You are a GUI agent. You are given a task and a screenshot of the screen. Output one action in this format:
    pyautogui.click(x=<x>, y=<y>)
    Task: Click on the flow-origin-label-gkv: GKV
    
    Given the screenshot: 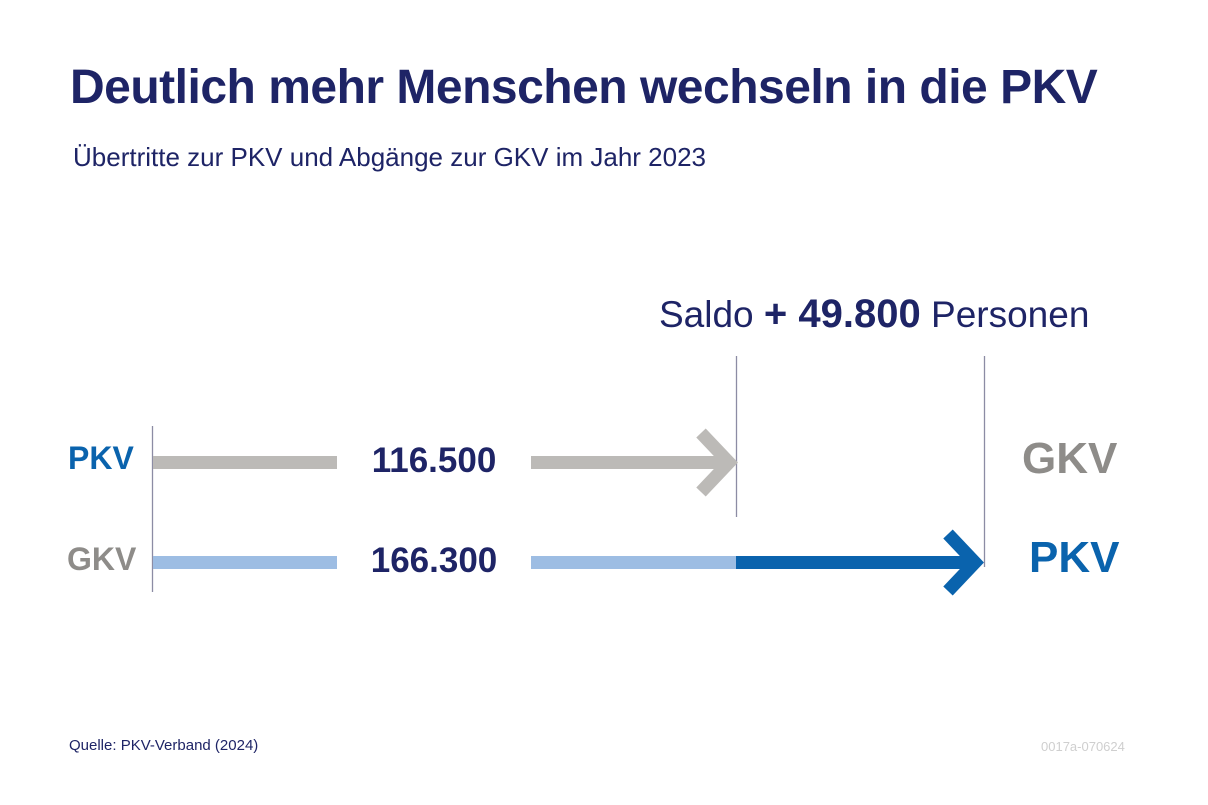 What is the action you would take?
    pyautogui.click(x=102, y=559)
    